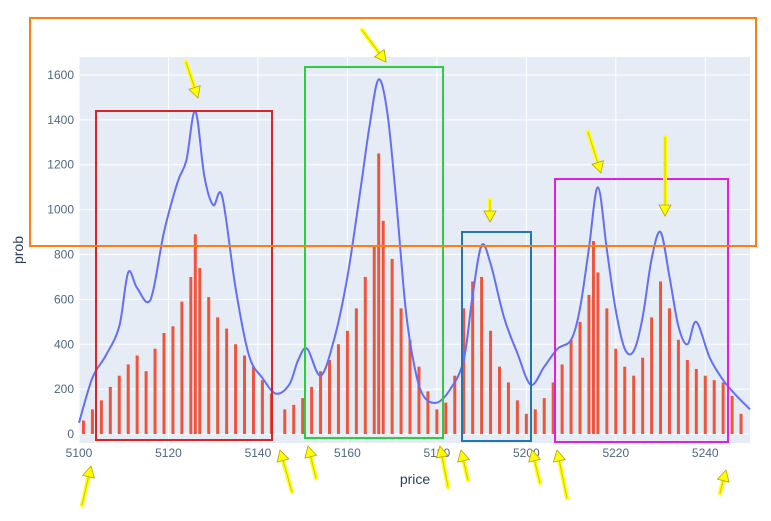 This screenshot has height=521, width=771. What do you see at coordinates (60, 165) in the screenshot?
I see `y-tick-label: 1200` at bounding box center [60, 165].